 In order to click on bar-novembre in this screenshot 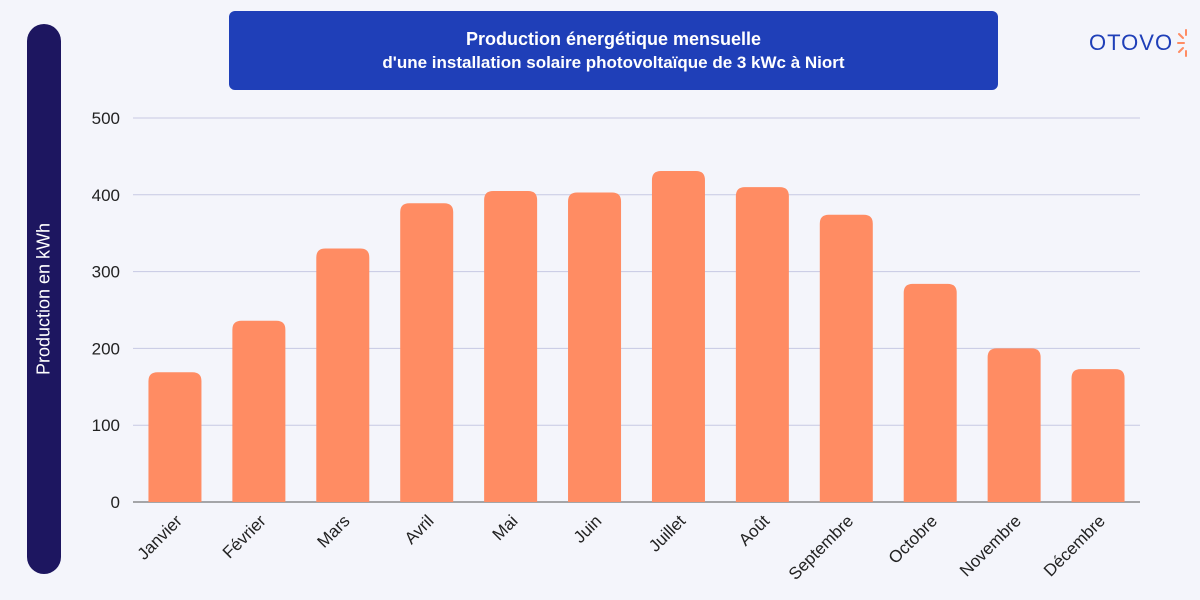, I will do `click(1014, 425)`.